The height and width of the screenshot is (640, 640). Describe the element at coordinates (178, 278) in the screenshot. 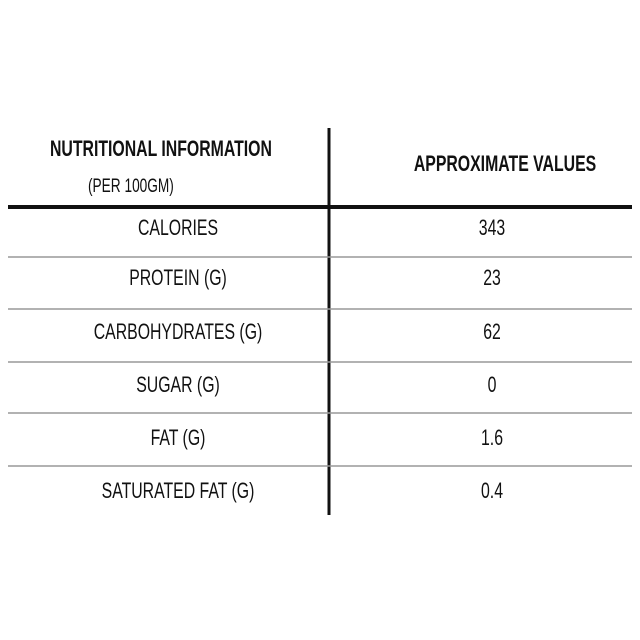

I see `nutrient-name: PROTEIN (G)` at that location.